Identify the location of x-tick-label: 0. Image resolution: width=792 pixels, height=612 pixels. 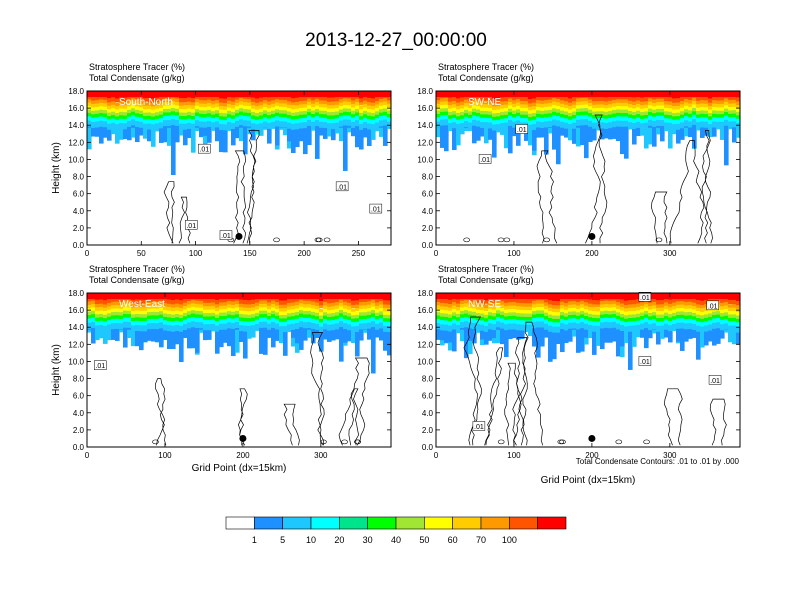
(436, 455).